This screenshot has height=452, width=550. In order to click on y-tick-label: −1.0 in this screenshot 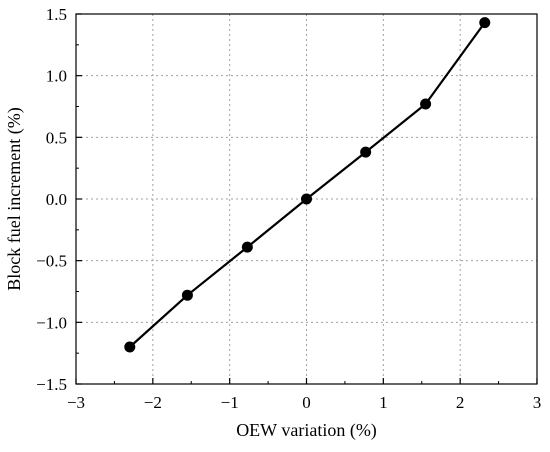, I will do `click(51, 322)`.